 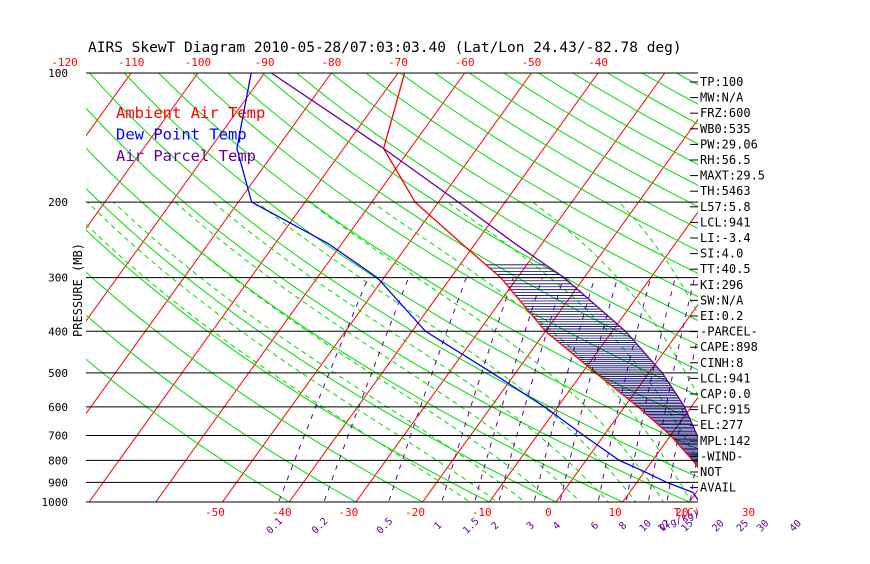 What do you see at coordinates (725, 394) in the screenshot?
I see `stat-label: CAP:0.0` at bounding box center [725, 394].